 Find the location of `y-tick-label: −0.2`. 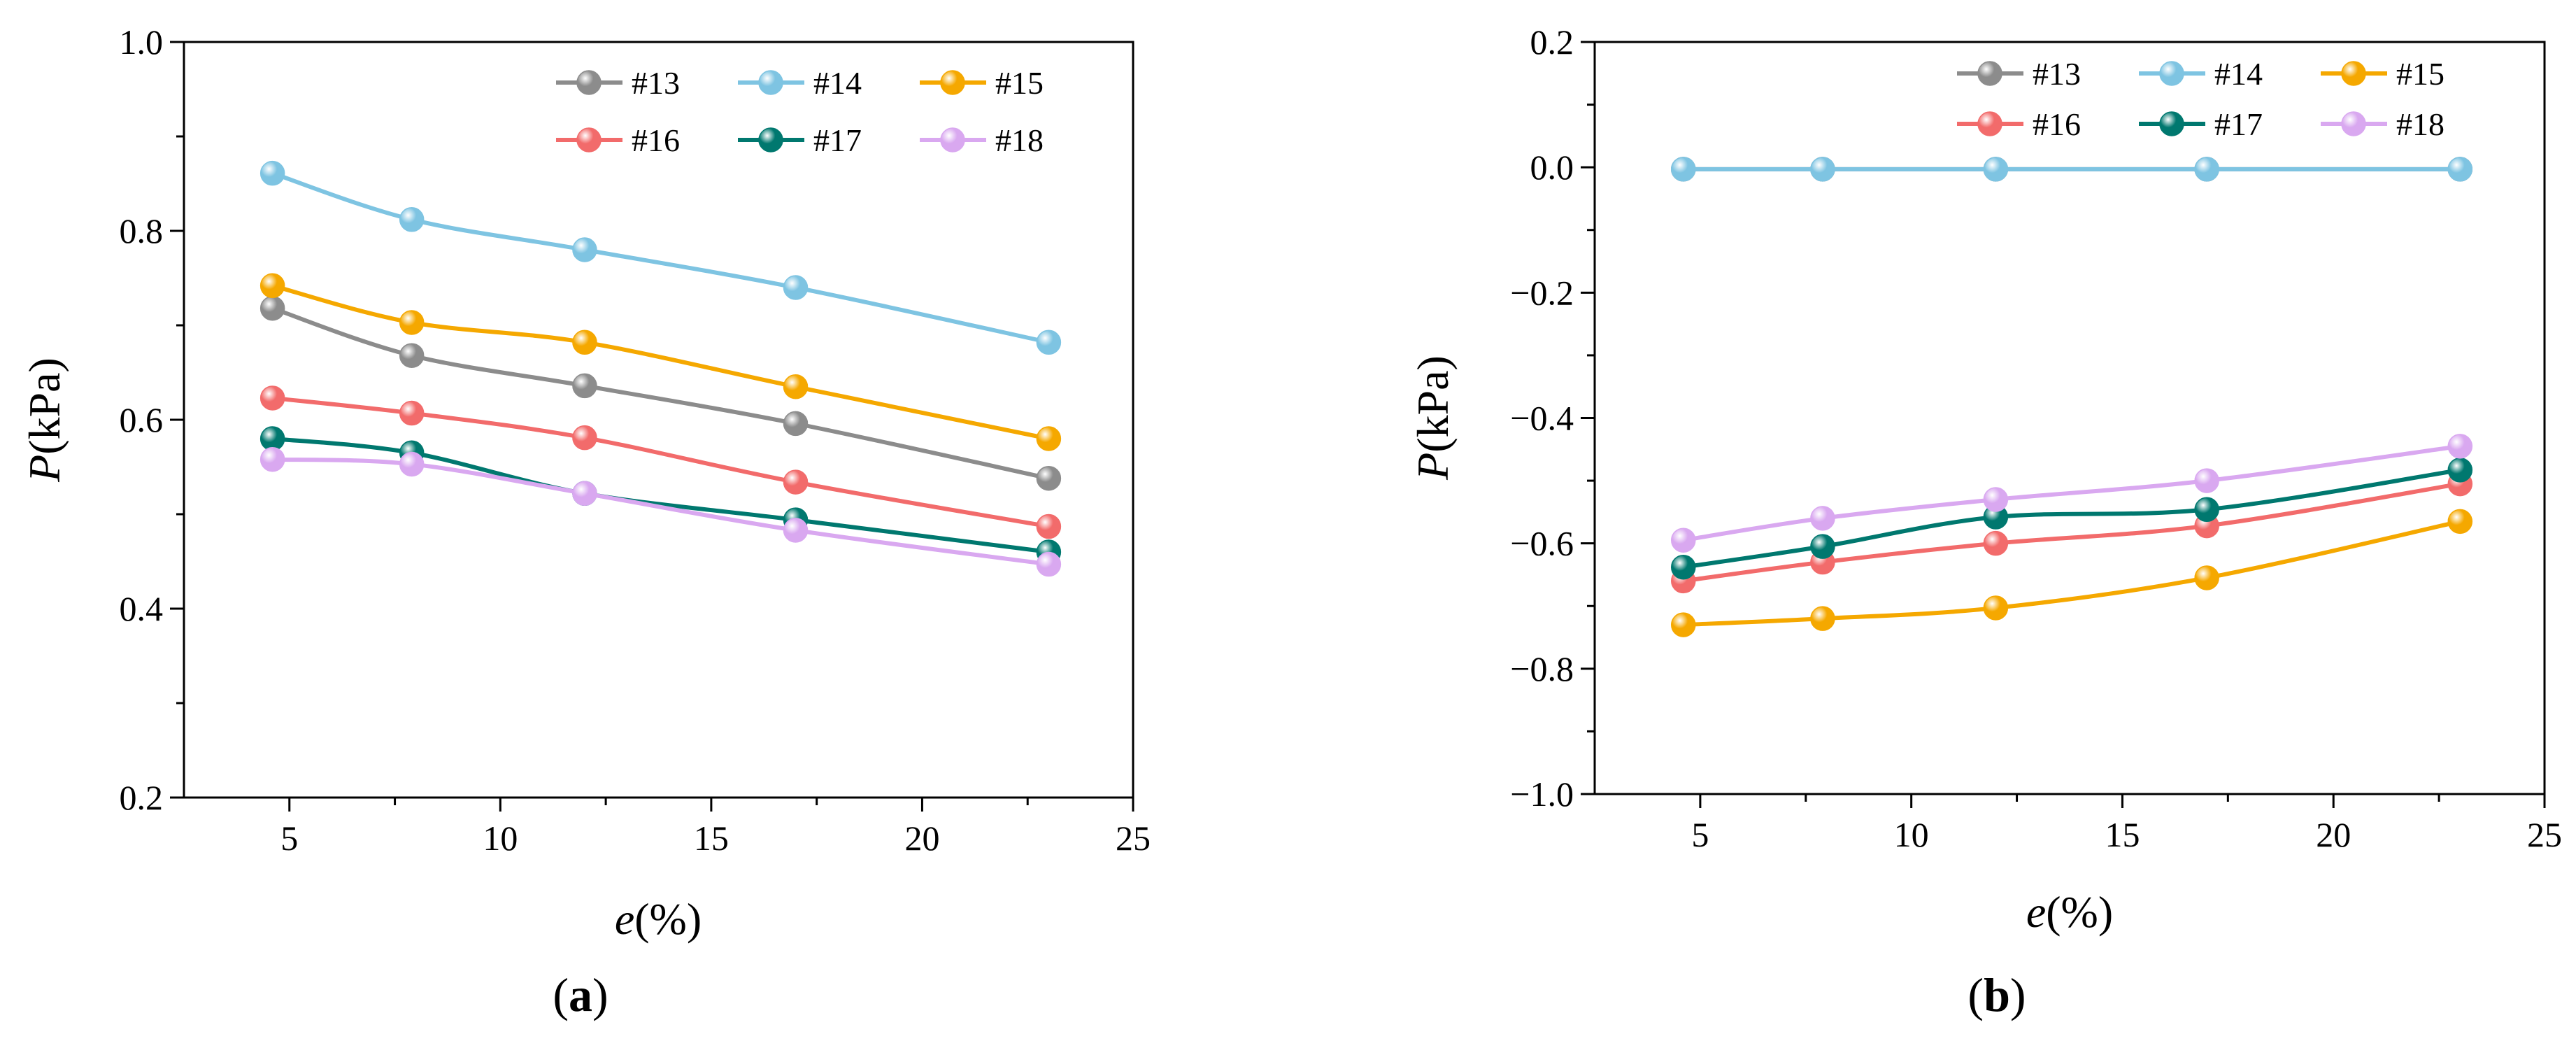

y-tick-label: −0.2 is located at coordinates (1542, 292).